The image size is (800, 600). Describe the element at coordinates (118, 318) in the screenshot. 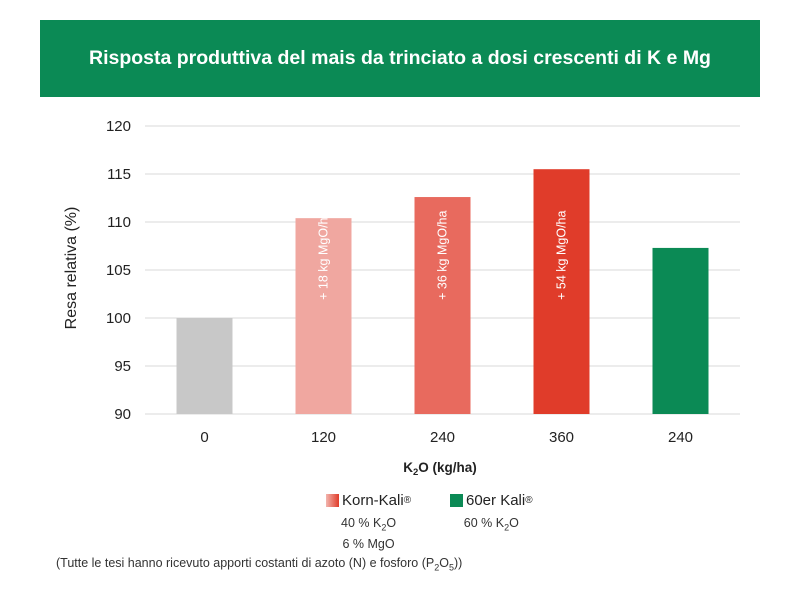

I see `y-tick-label: 100` at that location.